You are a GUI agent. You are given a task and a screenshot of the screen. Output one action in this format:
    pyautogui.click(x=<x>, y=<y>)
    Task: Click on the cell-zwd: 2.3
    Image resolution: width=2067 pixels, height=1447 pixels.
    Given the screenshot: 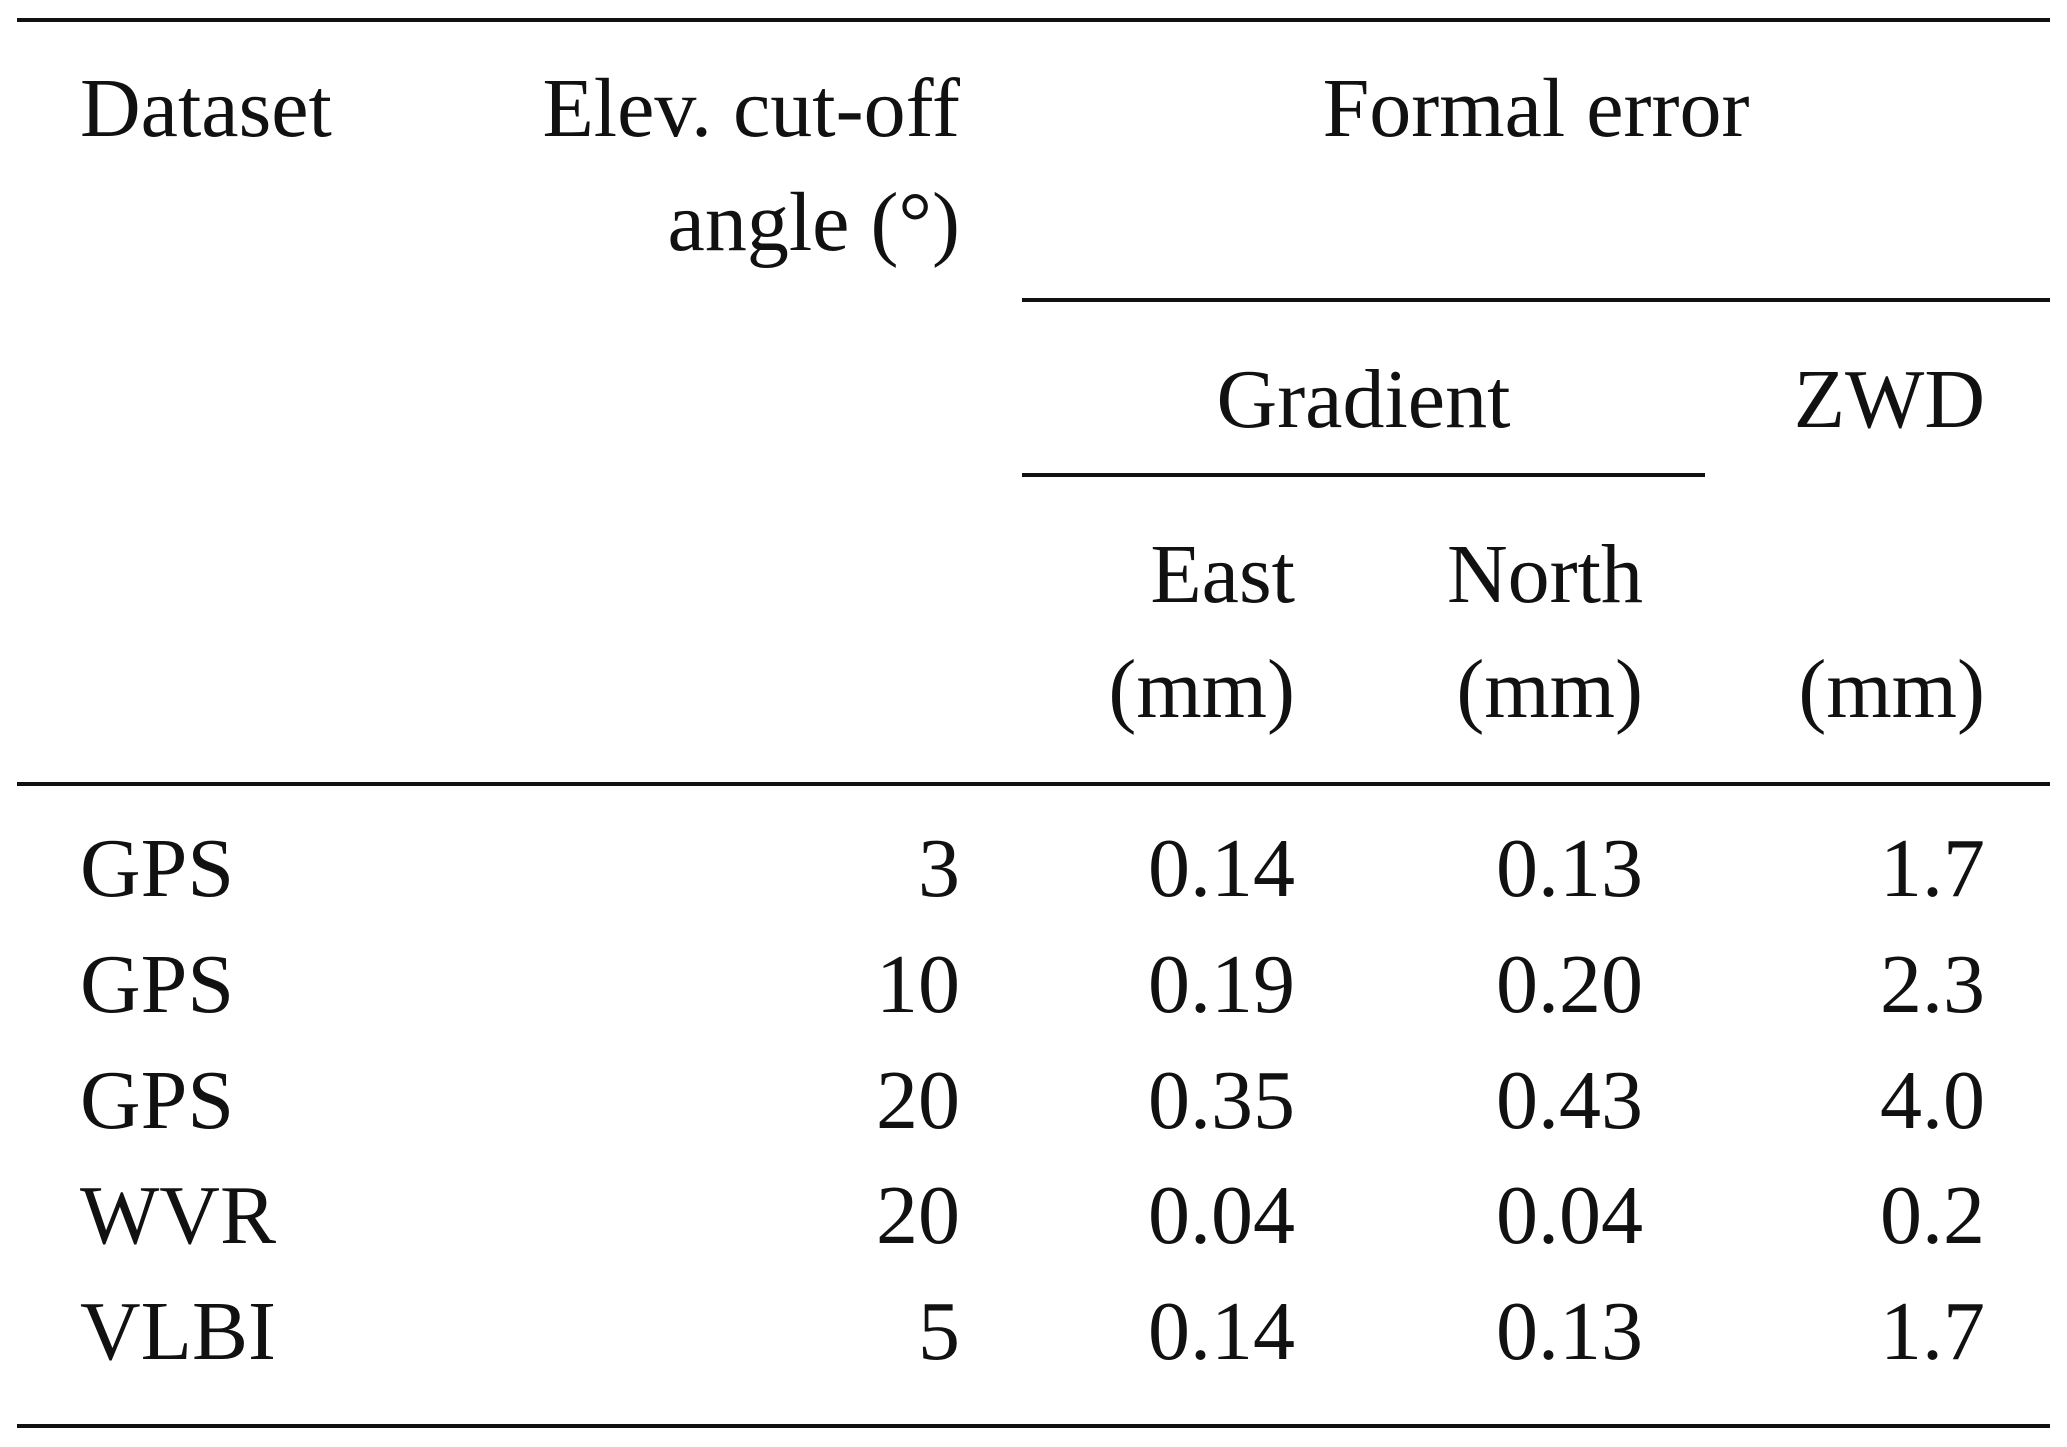 What is the action you would take?
    pyautogui.click(x=1932, y=984)
    